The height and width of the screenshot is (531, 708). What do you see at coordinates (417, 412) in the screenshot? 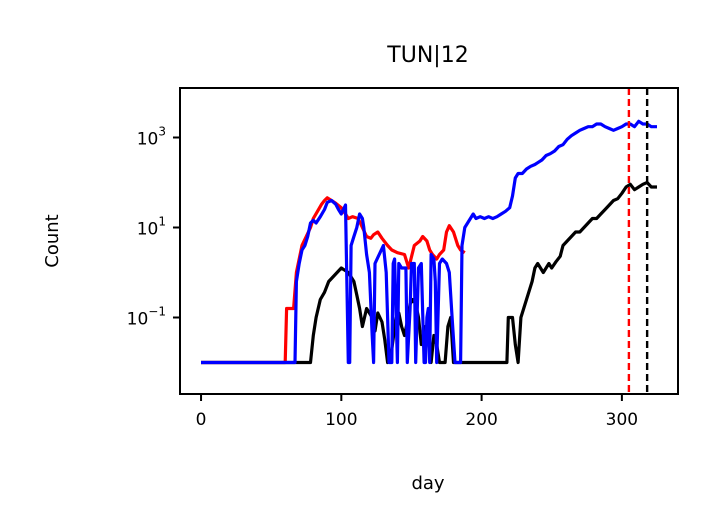
I see `x-axis: 0 100 200 300` at bounding box center [417, 412].